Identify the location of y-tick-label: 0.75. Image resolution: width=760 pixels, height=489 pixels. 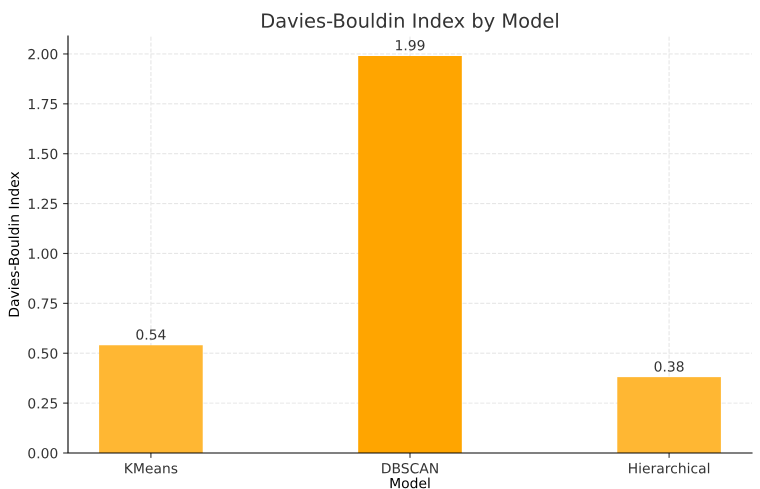
(43, 303).